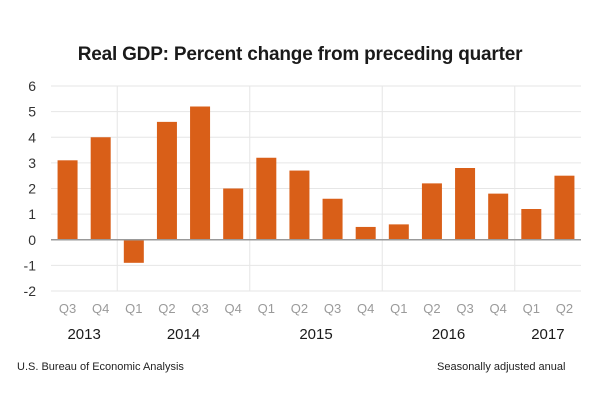 The image size is (600, 400). I want to click on y-tick-labels: 6 5 4 3 2 1 0 -1 -2, so click(30, 188).